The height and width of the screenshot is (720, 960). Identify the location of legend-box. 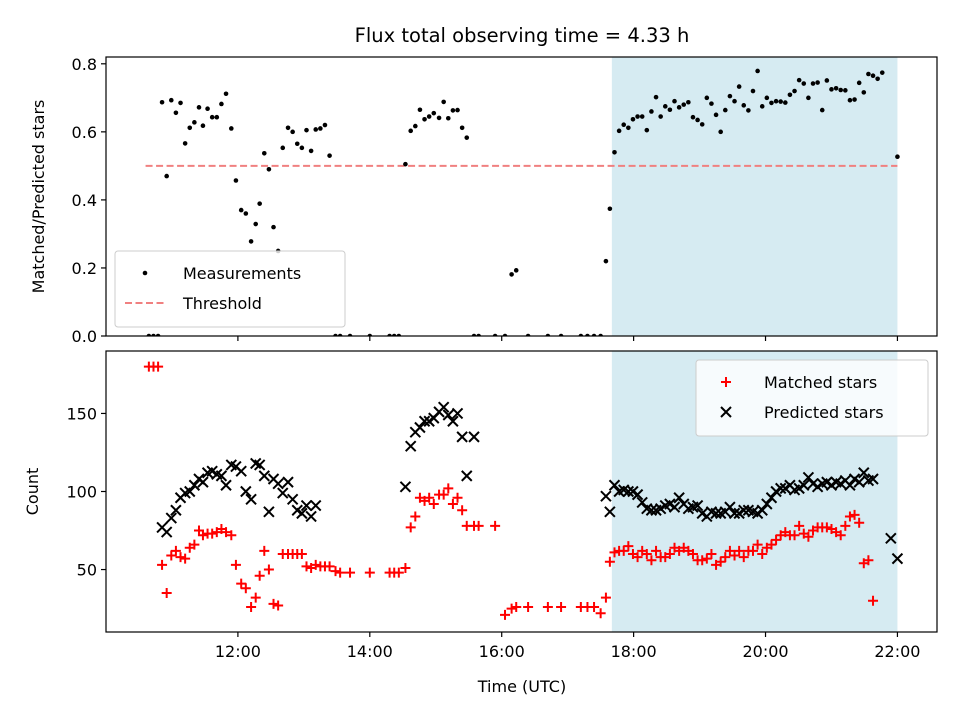
(230, 289).